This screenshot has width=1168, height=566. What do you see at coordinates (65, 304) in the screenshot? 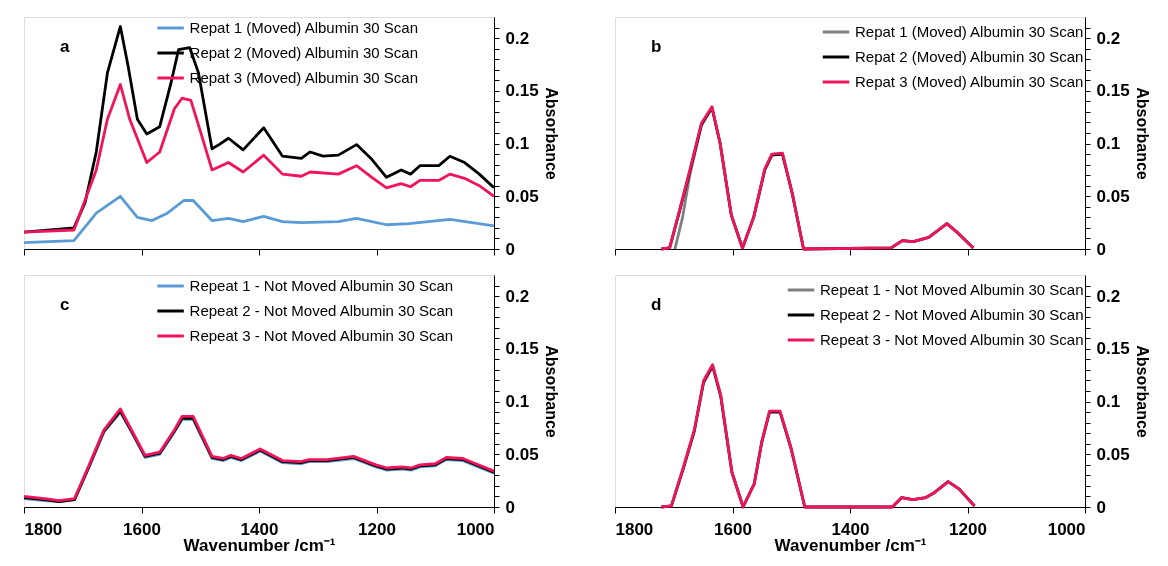
I see `annotation: c` at bounding box center [65, 304].